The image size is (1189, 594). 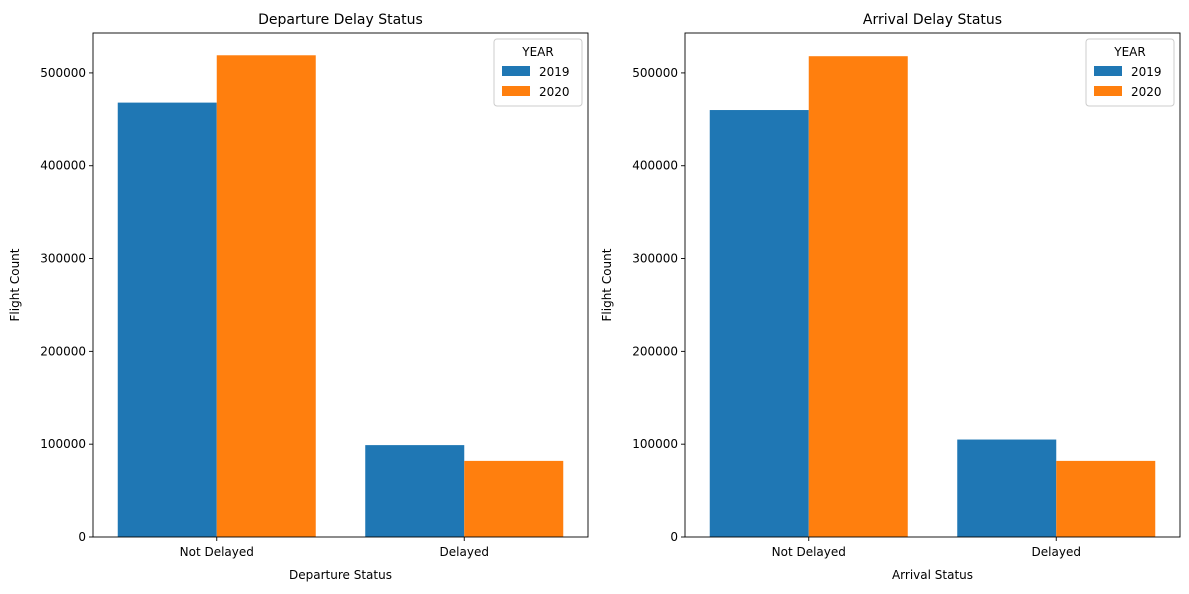 What do you see at coordinates (932, 575) in the screenshot?
I see `x-axis-label: Arrival Status` at bounding box center [932, 575].